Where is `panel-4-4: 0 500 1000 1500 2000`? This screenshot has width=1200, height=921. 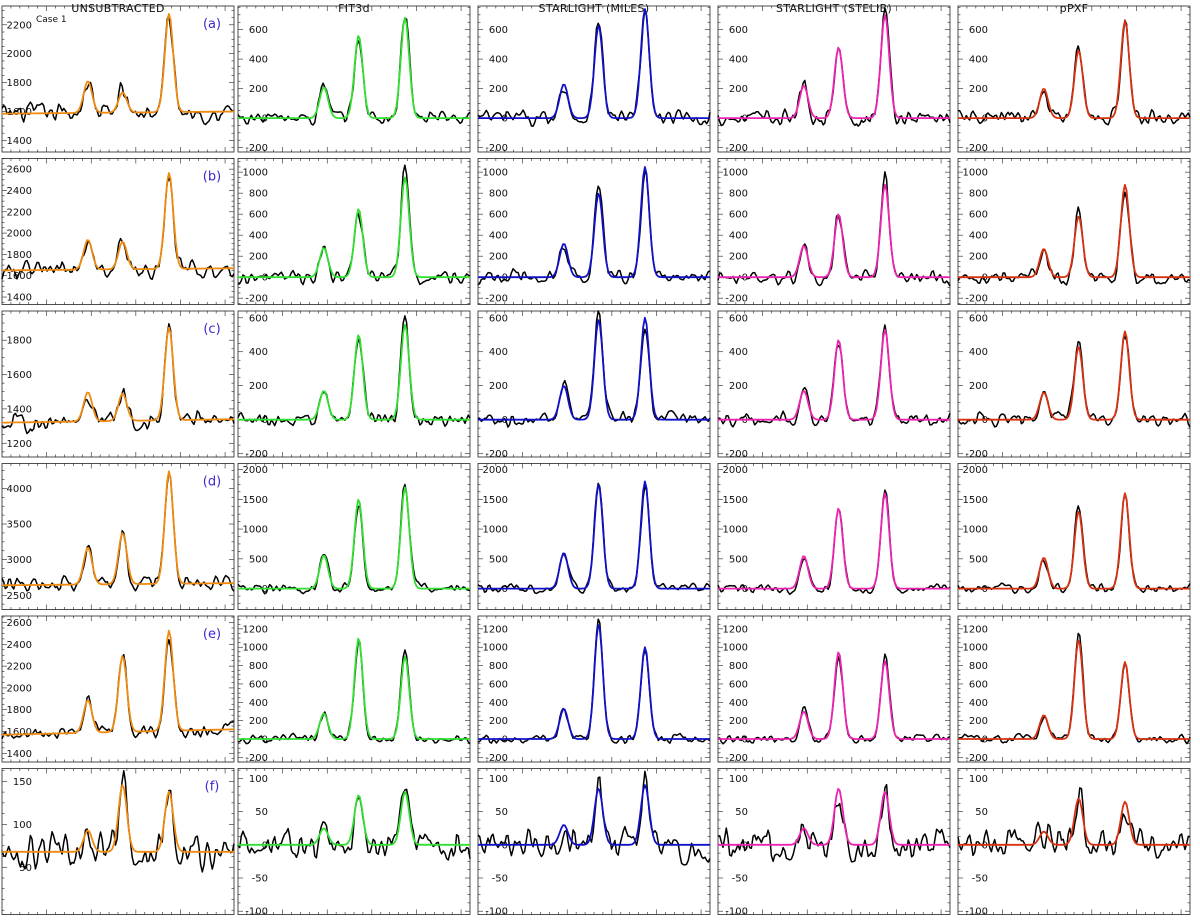
panel-4-4: 0 500 1000 1500 2000 is located at coordinates (834, 536).